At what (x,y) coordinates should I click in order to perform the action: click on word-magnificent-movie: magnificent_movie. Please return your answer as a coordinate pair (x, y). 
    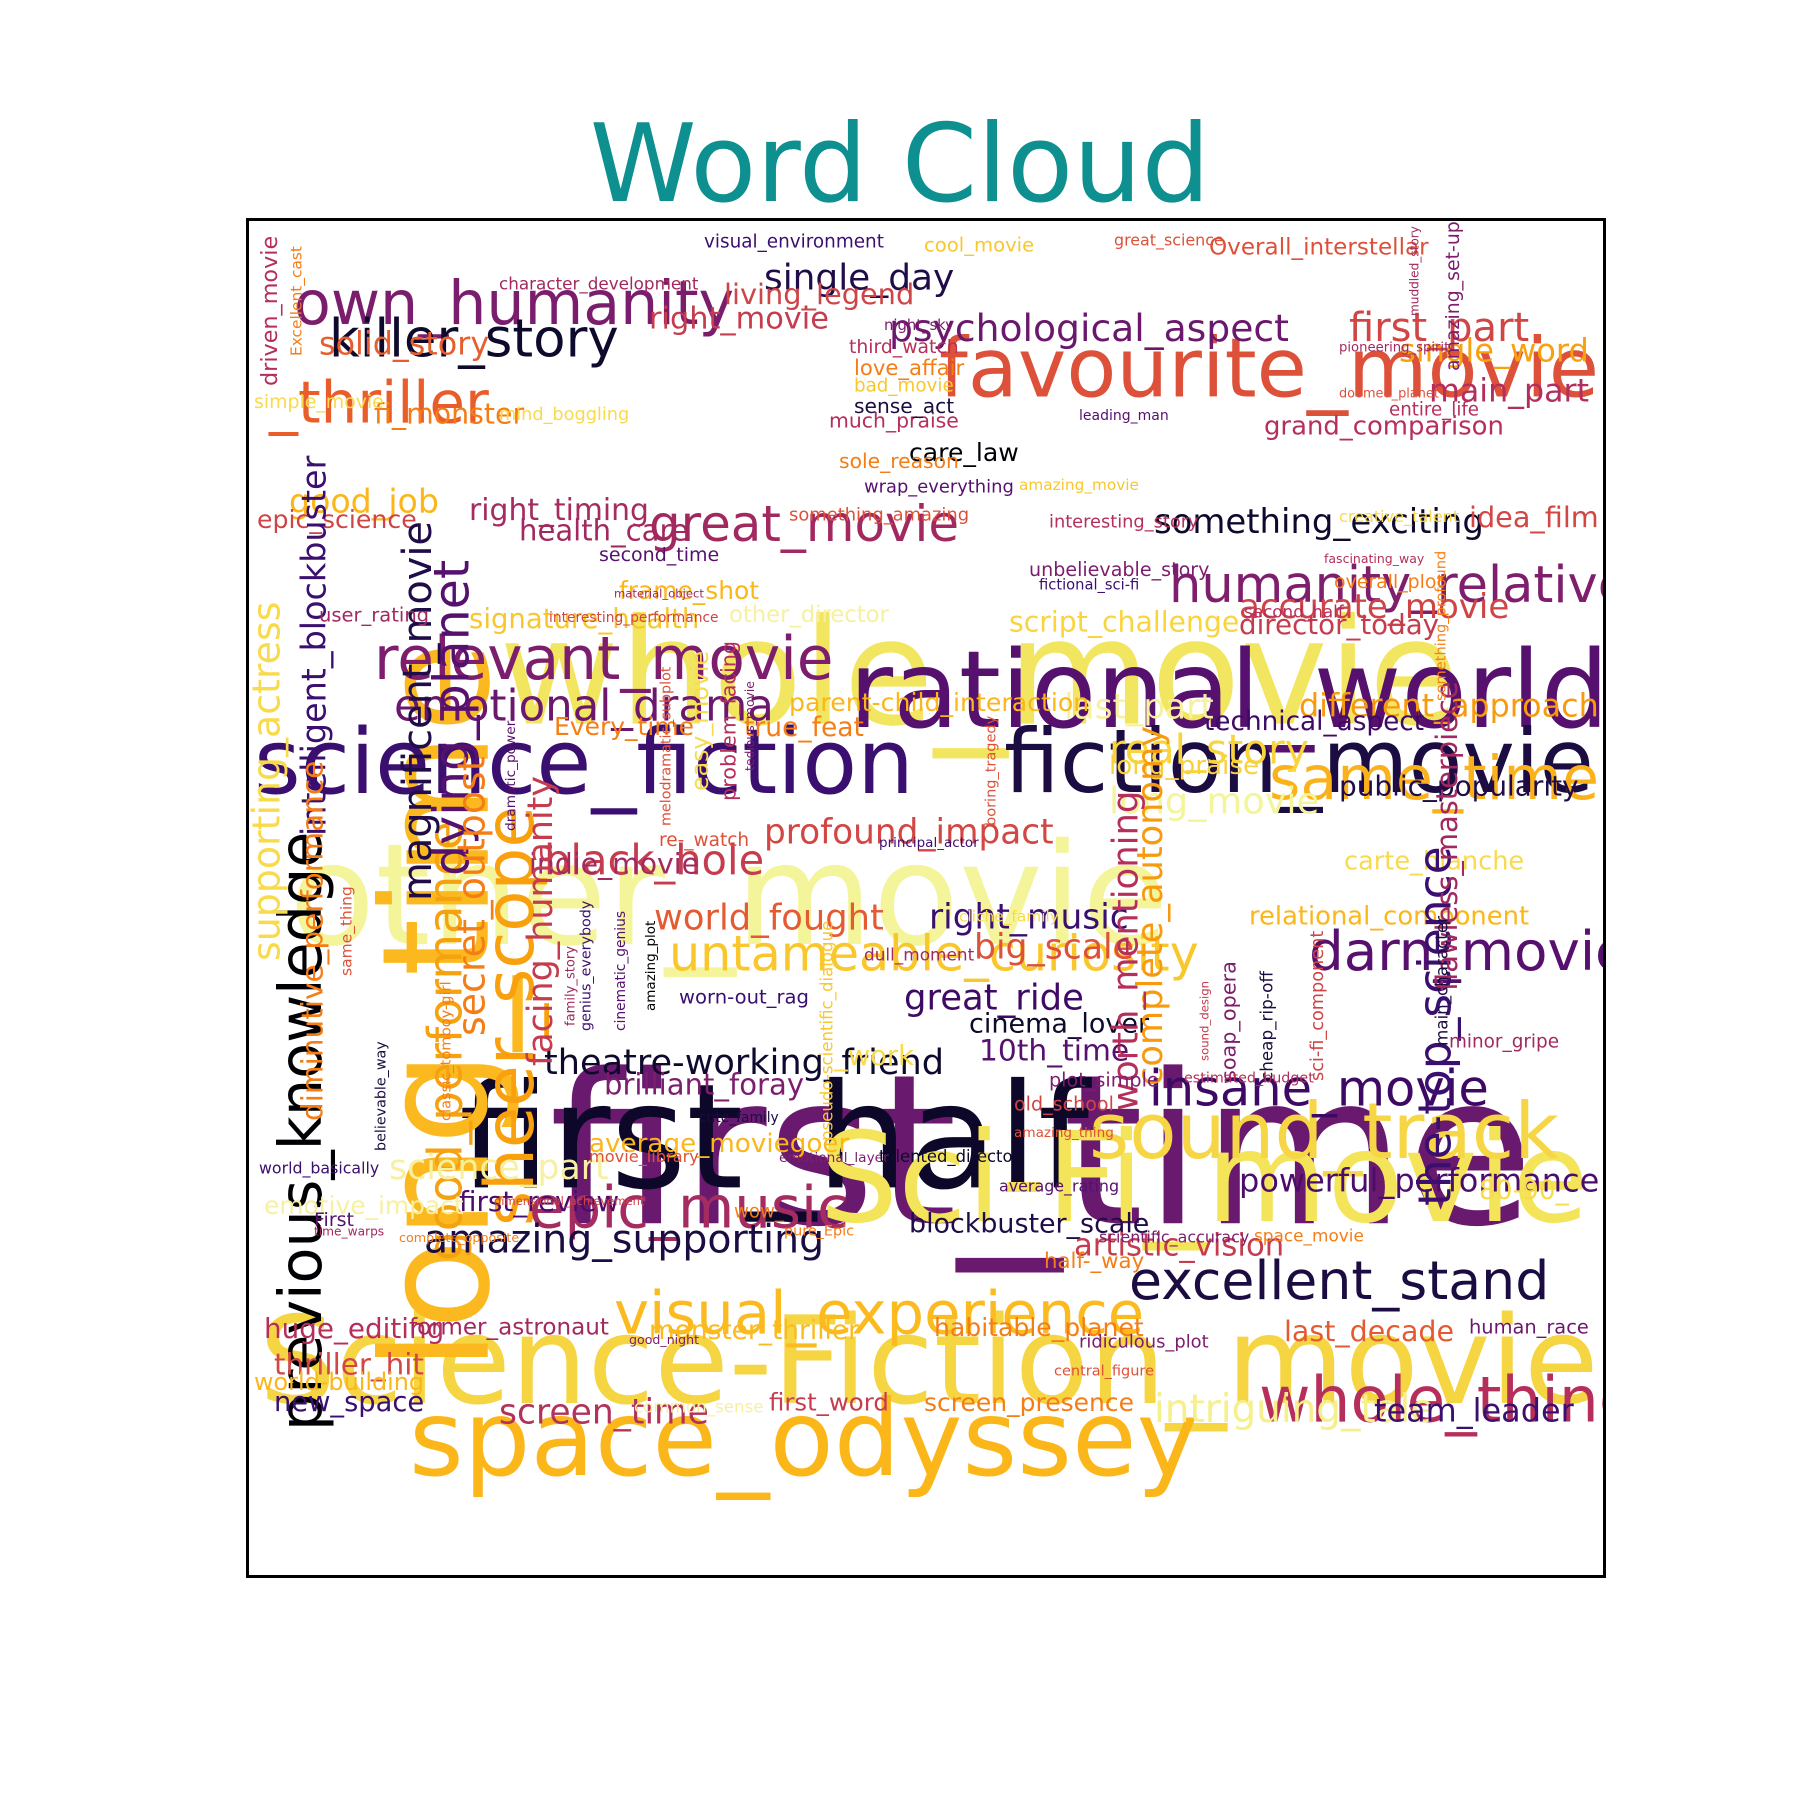
    Looking at the image, I should click on (418, 711).